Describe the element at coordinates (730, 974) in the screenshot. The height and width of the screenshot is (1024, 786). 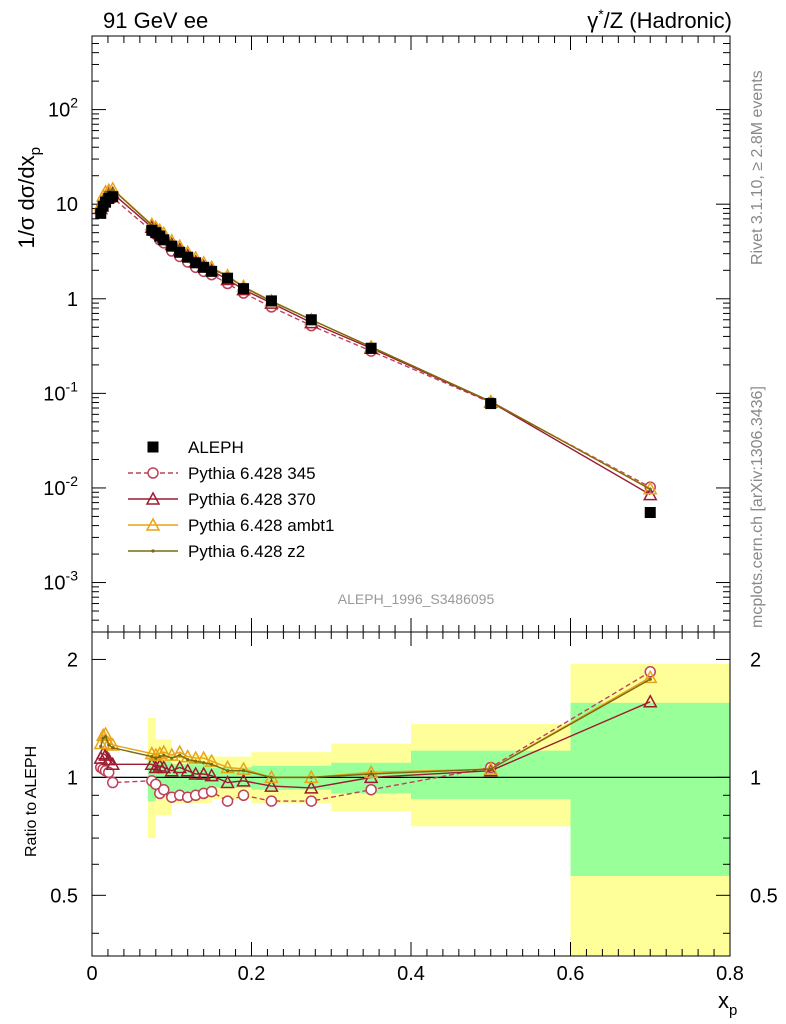
I see `x-tick-label: 0.8` at that location.